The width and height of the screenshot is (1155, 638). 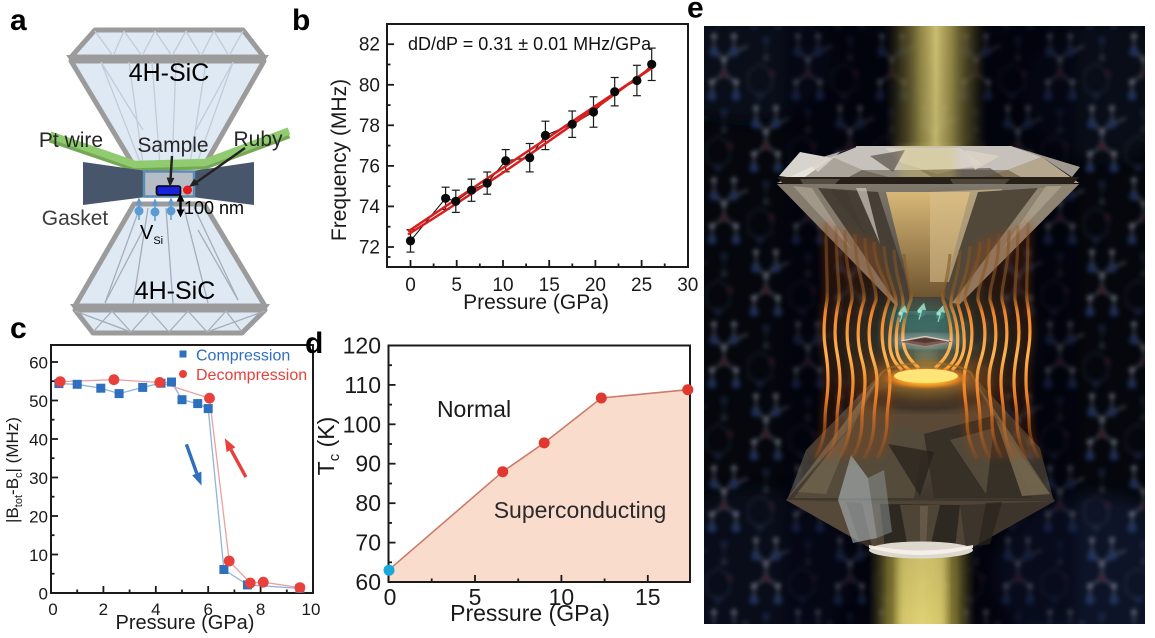 What do you see at coordinates (18, 328) in the screenshot?
I see `svg-text: c` at bounding box center [18, 328].